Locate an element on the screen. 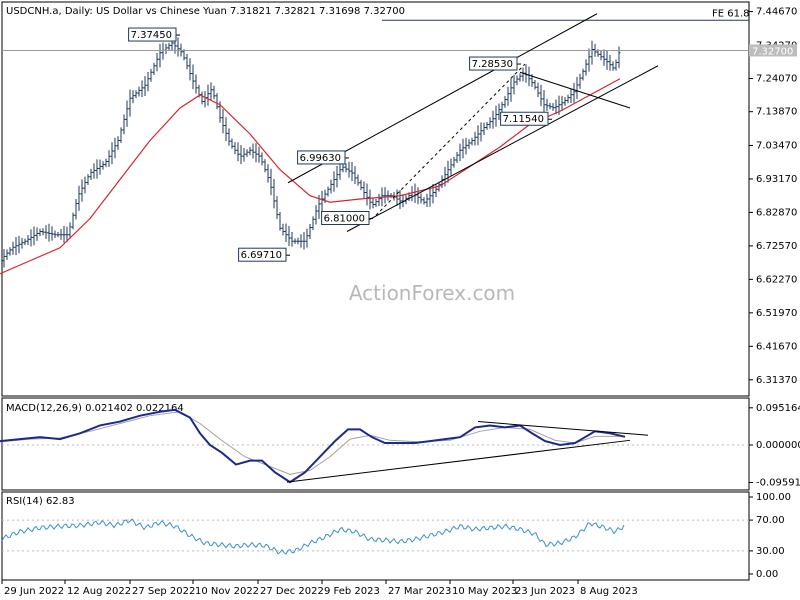 The width and height of the screenshot is (800, 600). watermark: ActionForex.com is located at coordinates (432, 293).